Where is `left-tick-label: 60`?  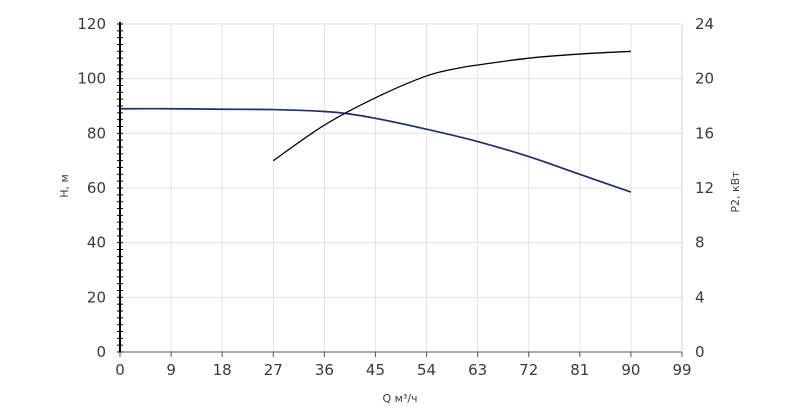 left-tick-label: 60 is located at coordinates (96, 188).